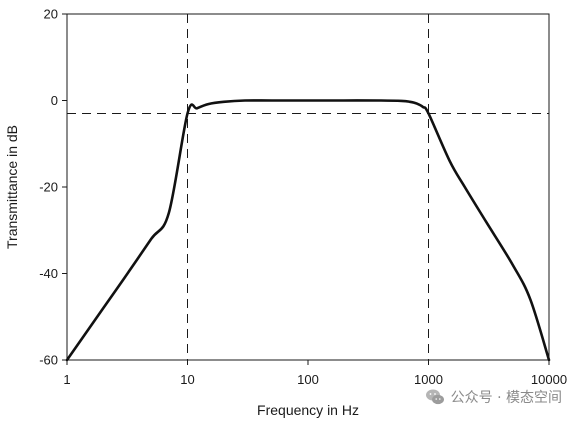 Image resolution: width=576 pixels, height=423 pixels. What do you see at coordinates (66, 379) in the screenshot?
I see `x-tick-label: 1` at bounding box center [66, 379].